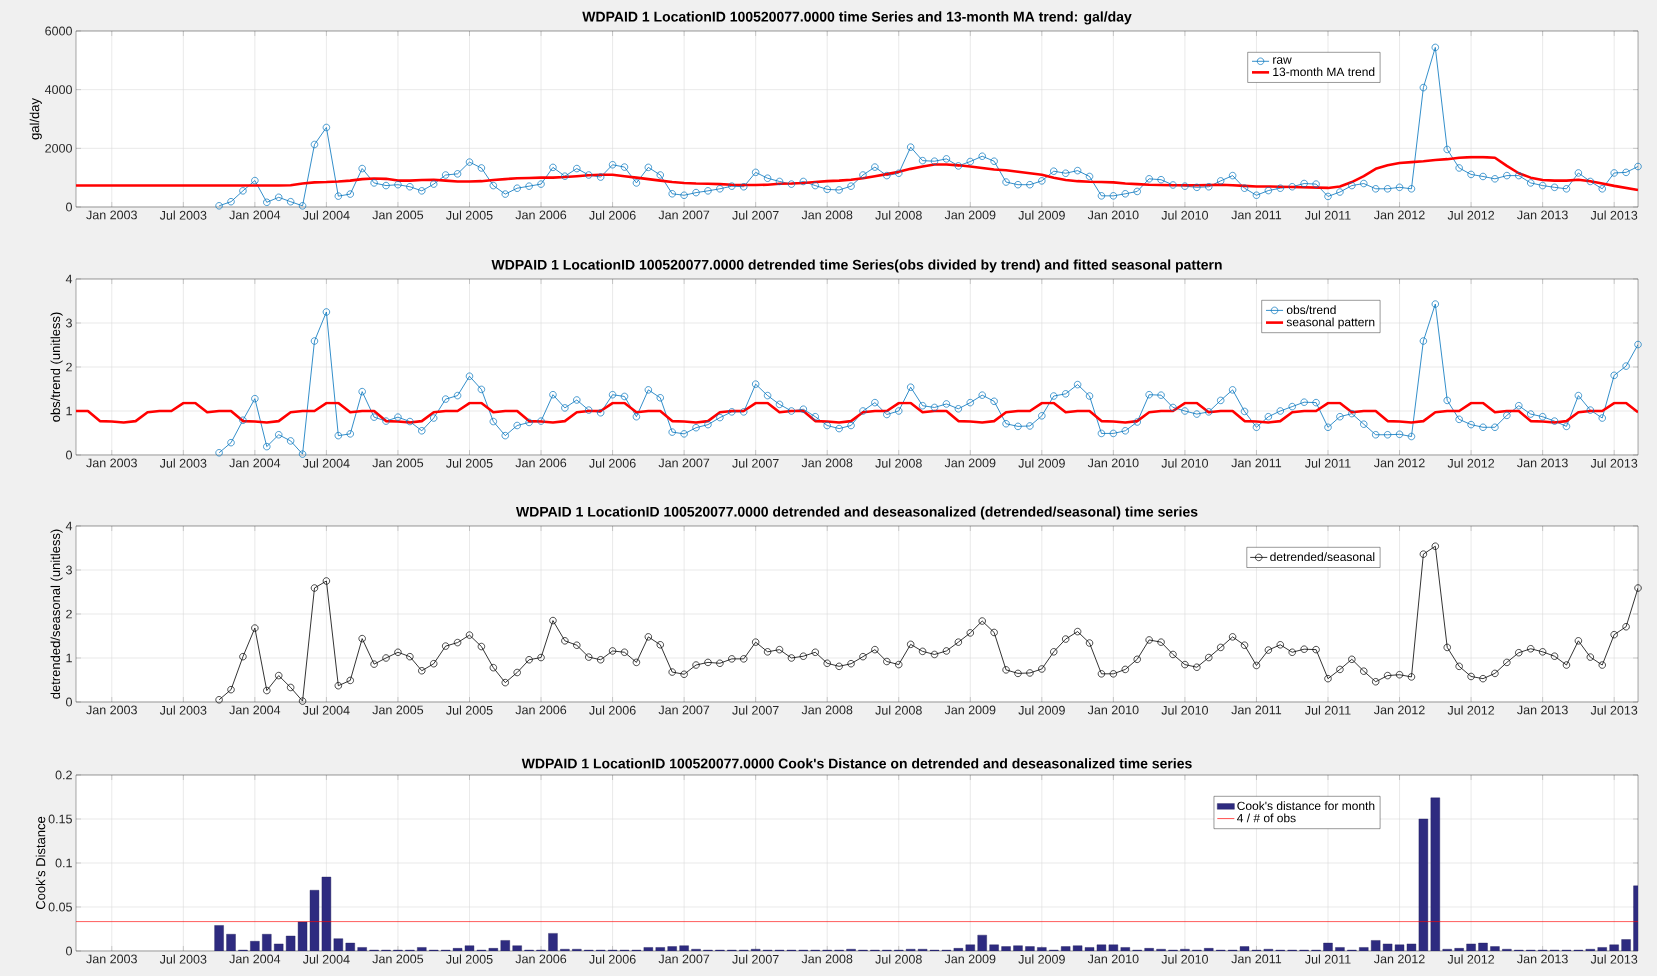  What do you see at coordinates (35, 119) in the screenshot?
I see `y-axis-title: gal/day` at bounding box center [35, 119].